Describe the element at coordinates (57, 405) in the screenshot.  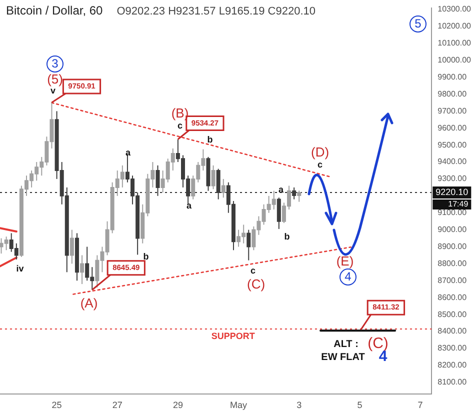
I see `x-tick-label: 25` at that location.